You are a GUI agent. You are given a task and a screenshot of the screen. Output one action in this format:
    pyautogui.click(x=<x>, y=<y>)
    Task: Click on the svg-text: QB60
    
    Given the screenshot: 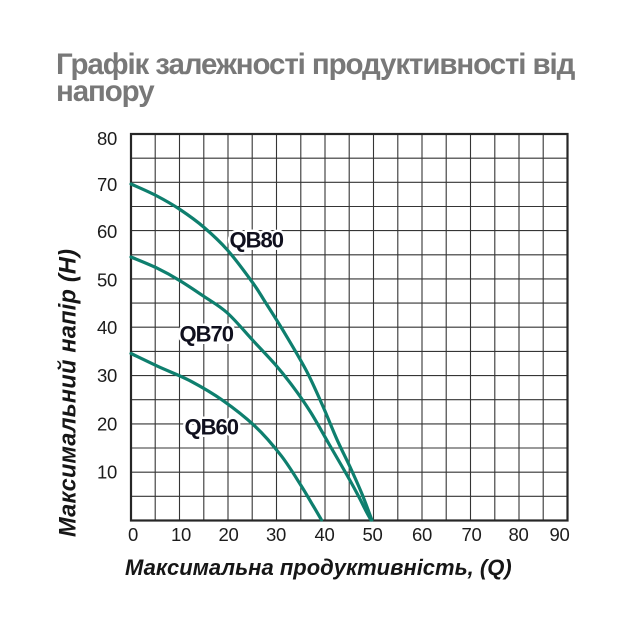 What is the action you would take?
    pyautogui.click(x=212, y=427)
    